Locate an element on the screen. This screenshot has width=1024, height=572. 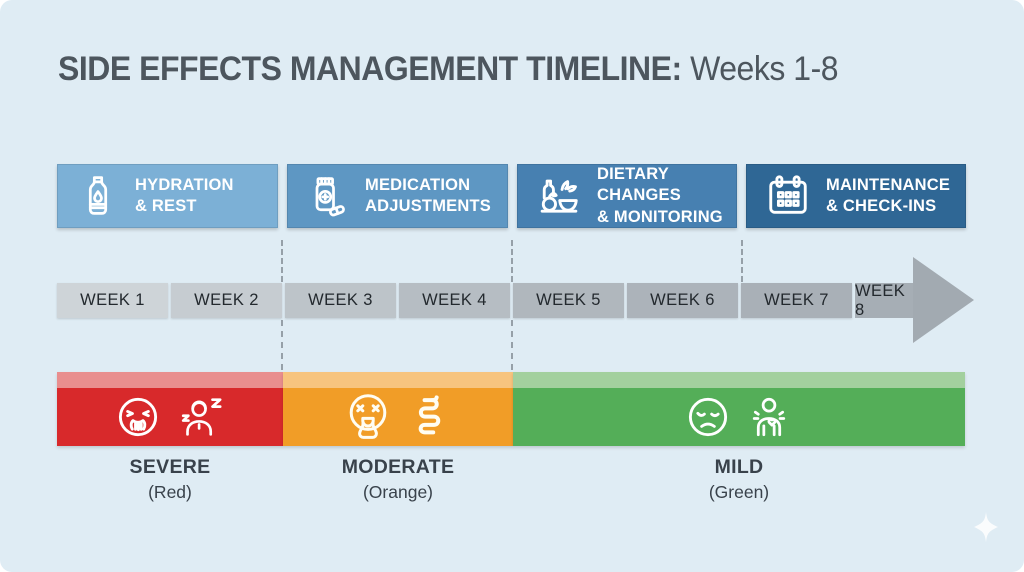
mild-label: MILD (Green) is located at coordinates (739, 479).